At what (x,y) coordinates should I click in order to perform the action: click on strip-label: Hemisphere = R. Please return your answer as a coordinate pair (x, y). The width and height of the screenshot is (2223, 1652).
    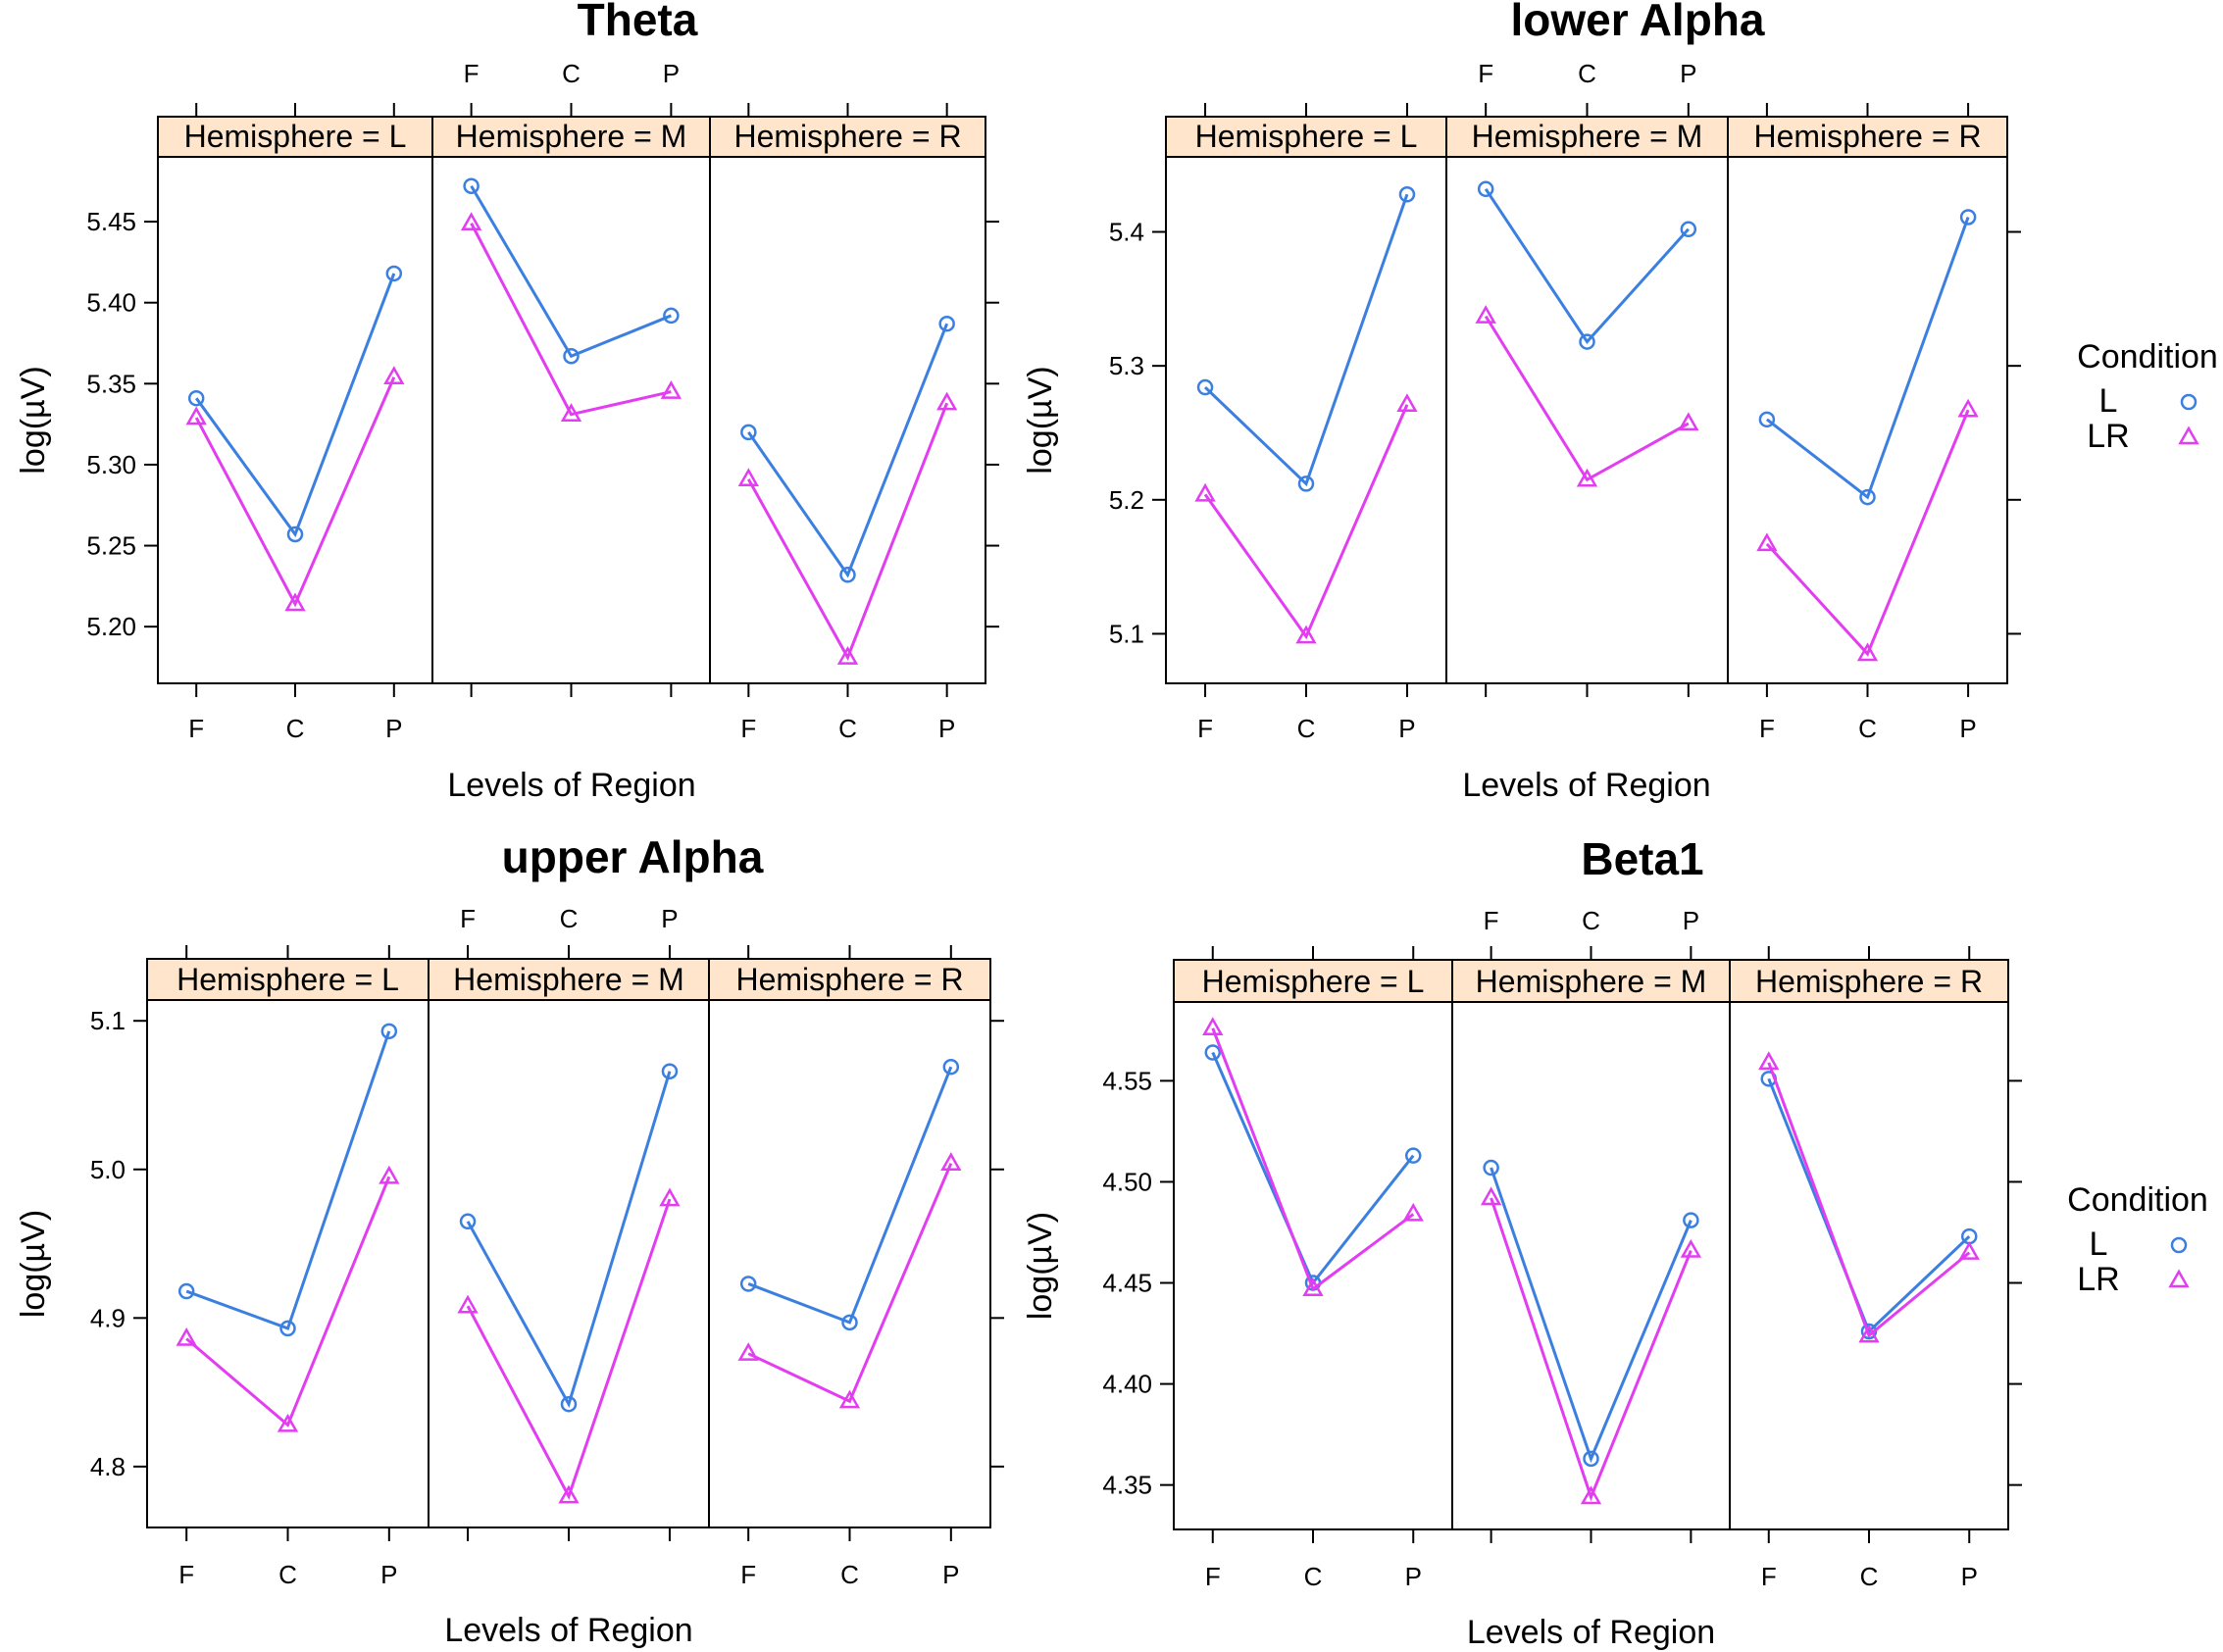
    Looking at the image, I should click on (847, 137).